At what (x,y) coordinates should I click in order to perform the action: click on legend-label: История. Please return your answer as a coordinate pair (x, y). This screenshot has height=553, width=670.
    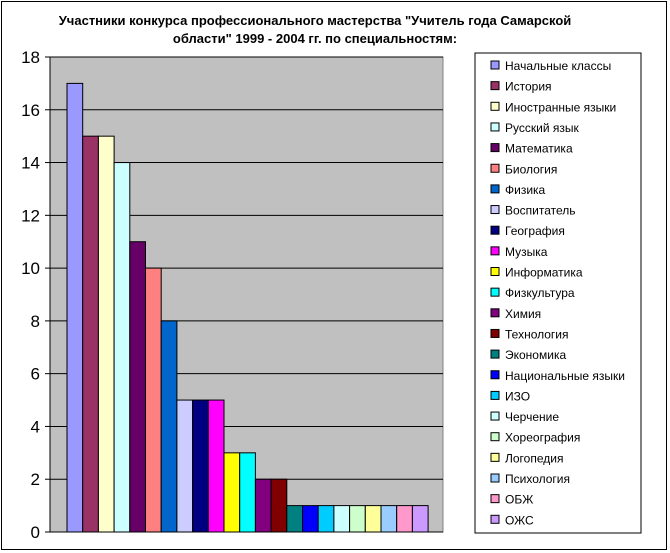
    Looking at the image, I should click on (528, 87).